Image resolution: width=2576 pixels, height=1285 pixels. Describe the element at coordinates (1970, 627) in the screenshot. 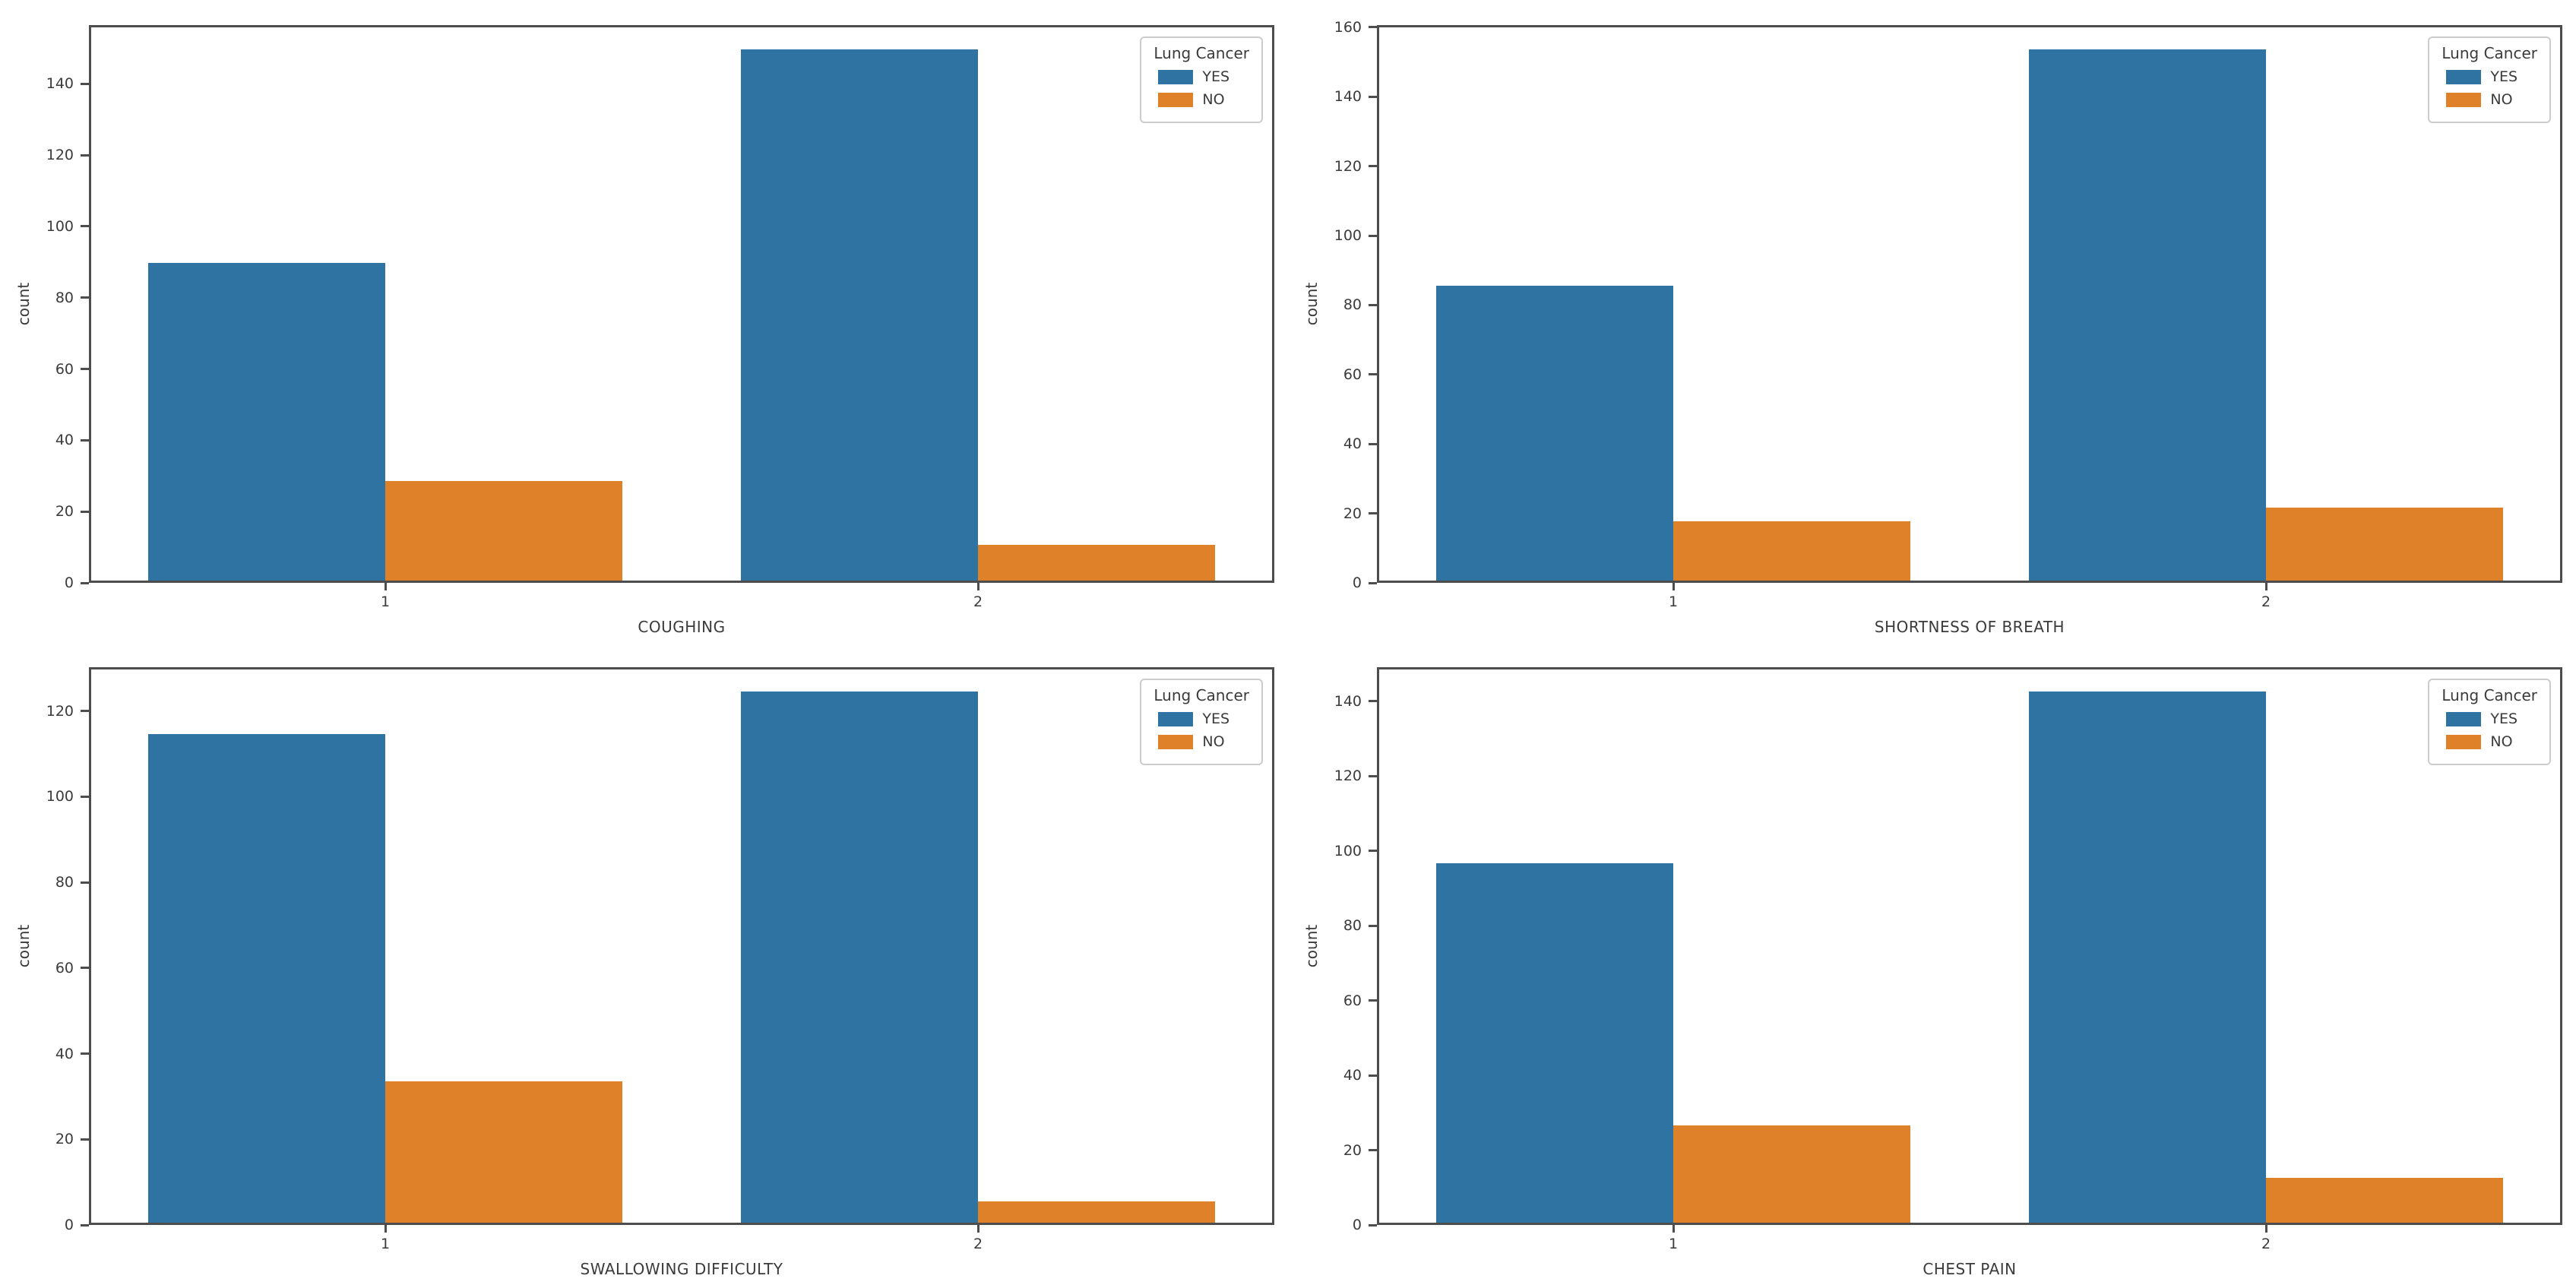

I see `x-axis-title: SHORTNESS OF BREATH` at that location.